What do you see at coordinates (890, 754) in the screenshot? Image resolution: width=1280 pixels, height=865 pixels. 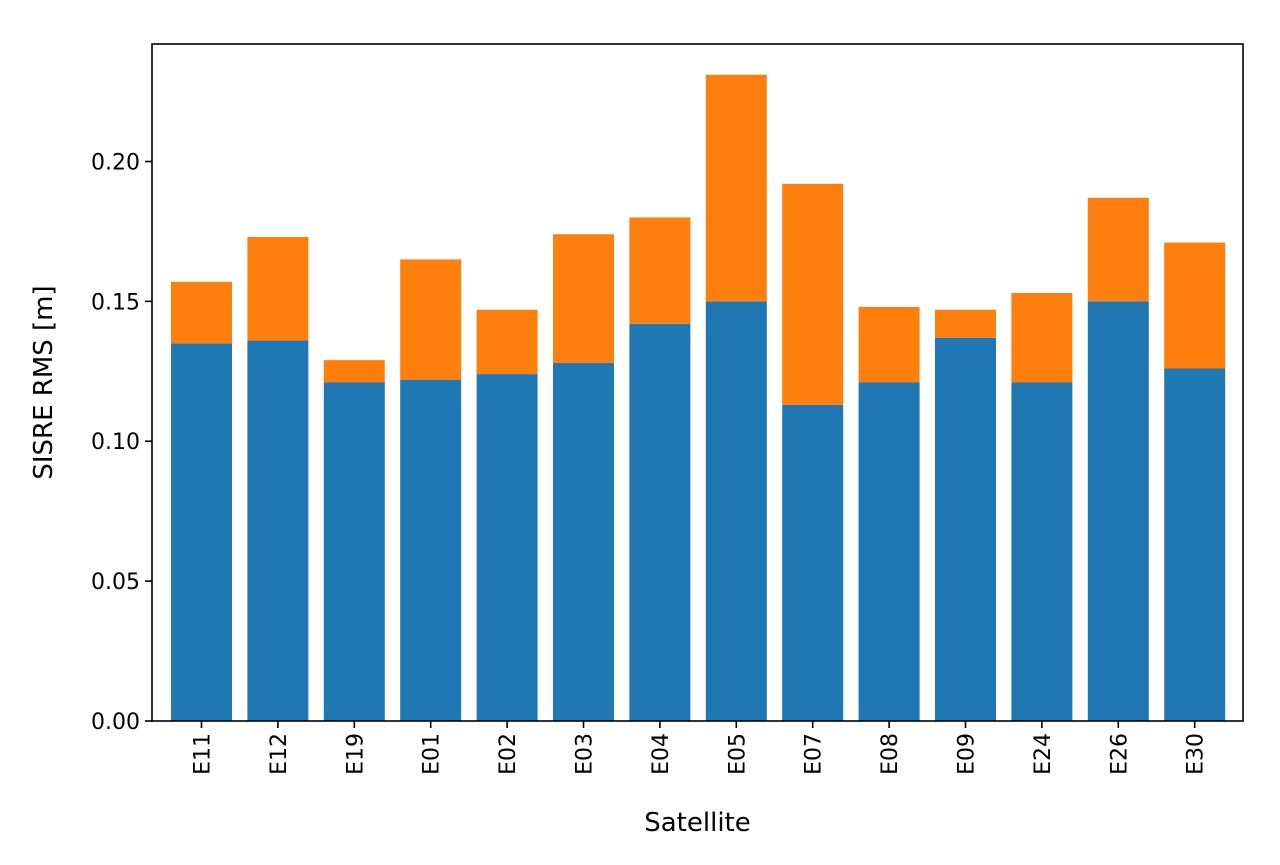 I see `x-tick-label: E08` at bounding box center [890, 754].